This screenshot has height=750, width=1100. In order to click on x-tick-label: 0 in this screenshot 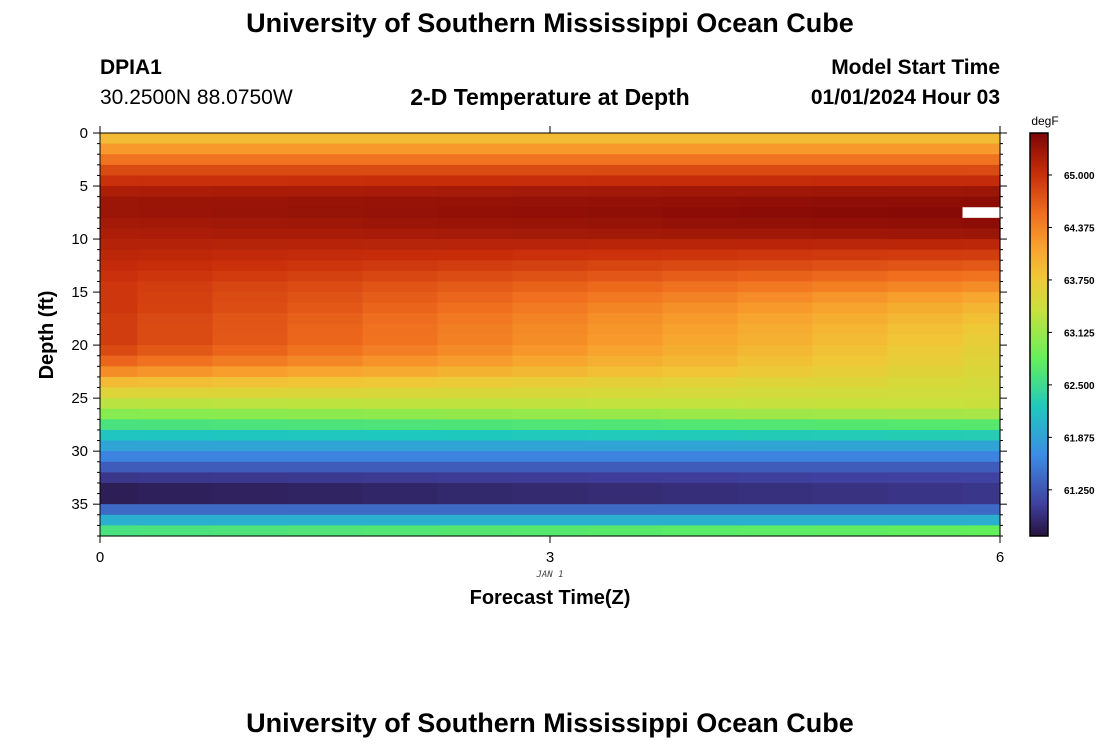, I will do `click(100, 557)`.